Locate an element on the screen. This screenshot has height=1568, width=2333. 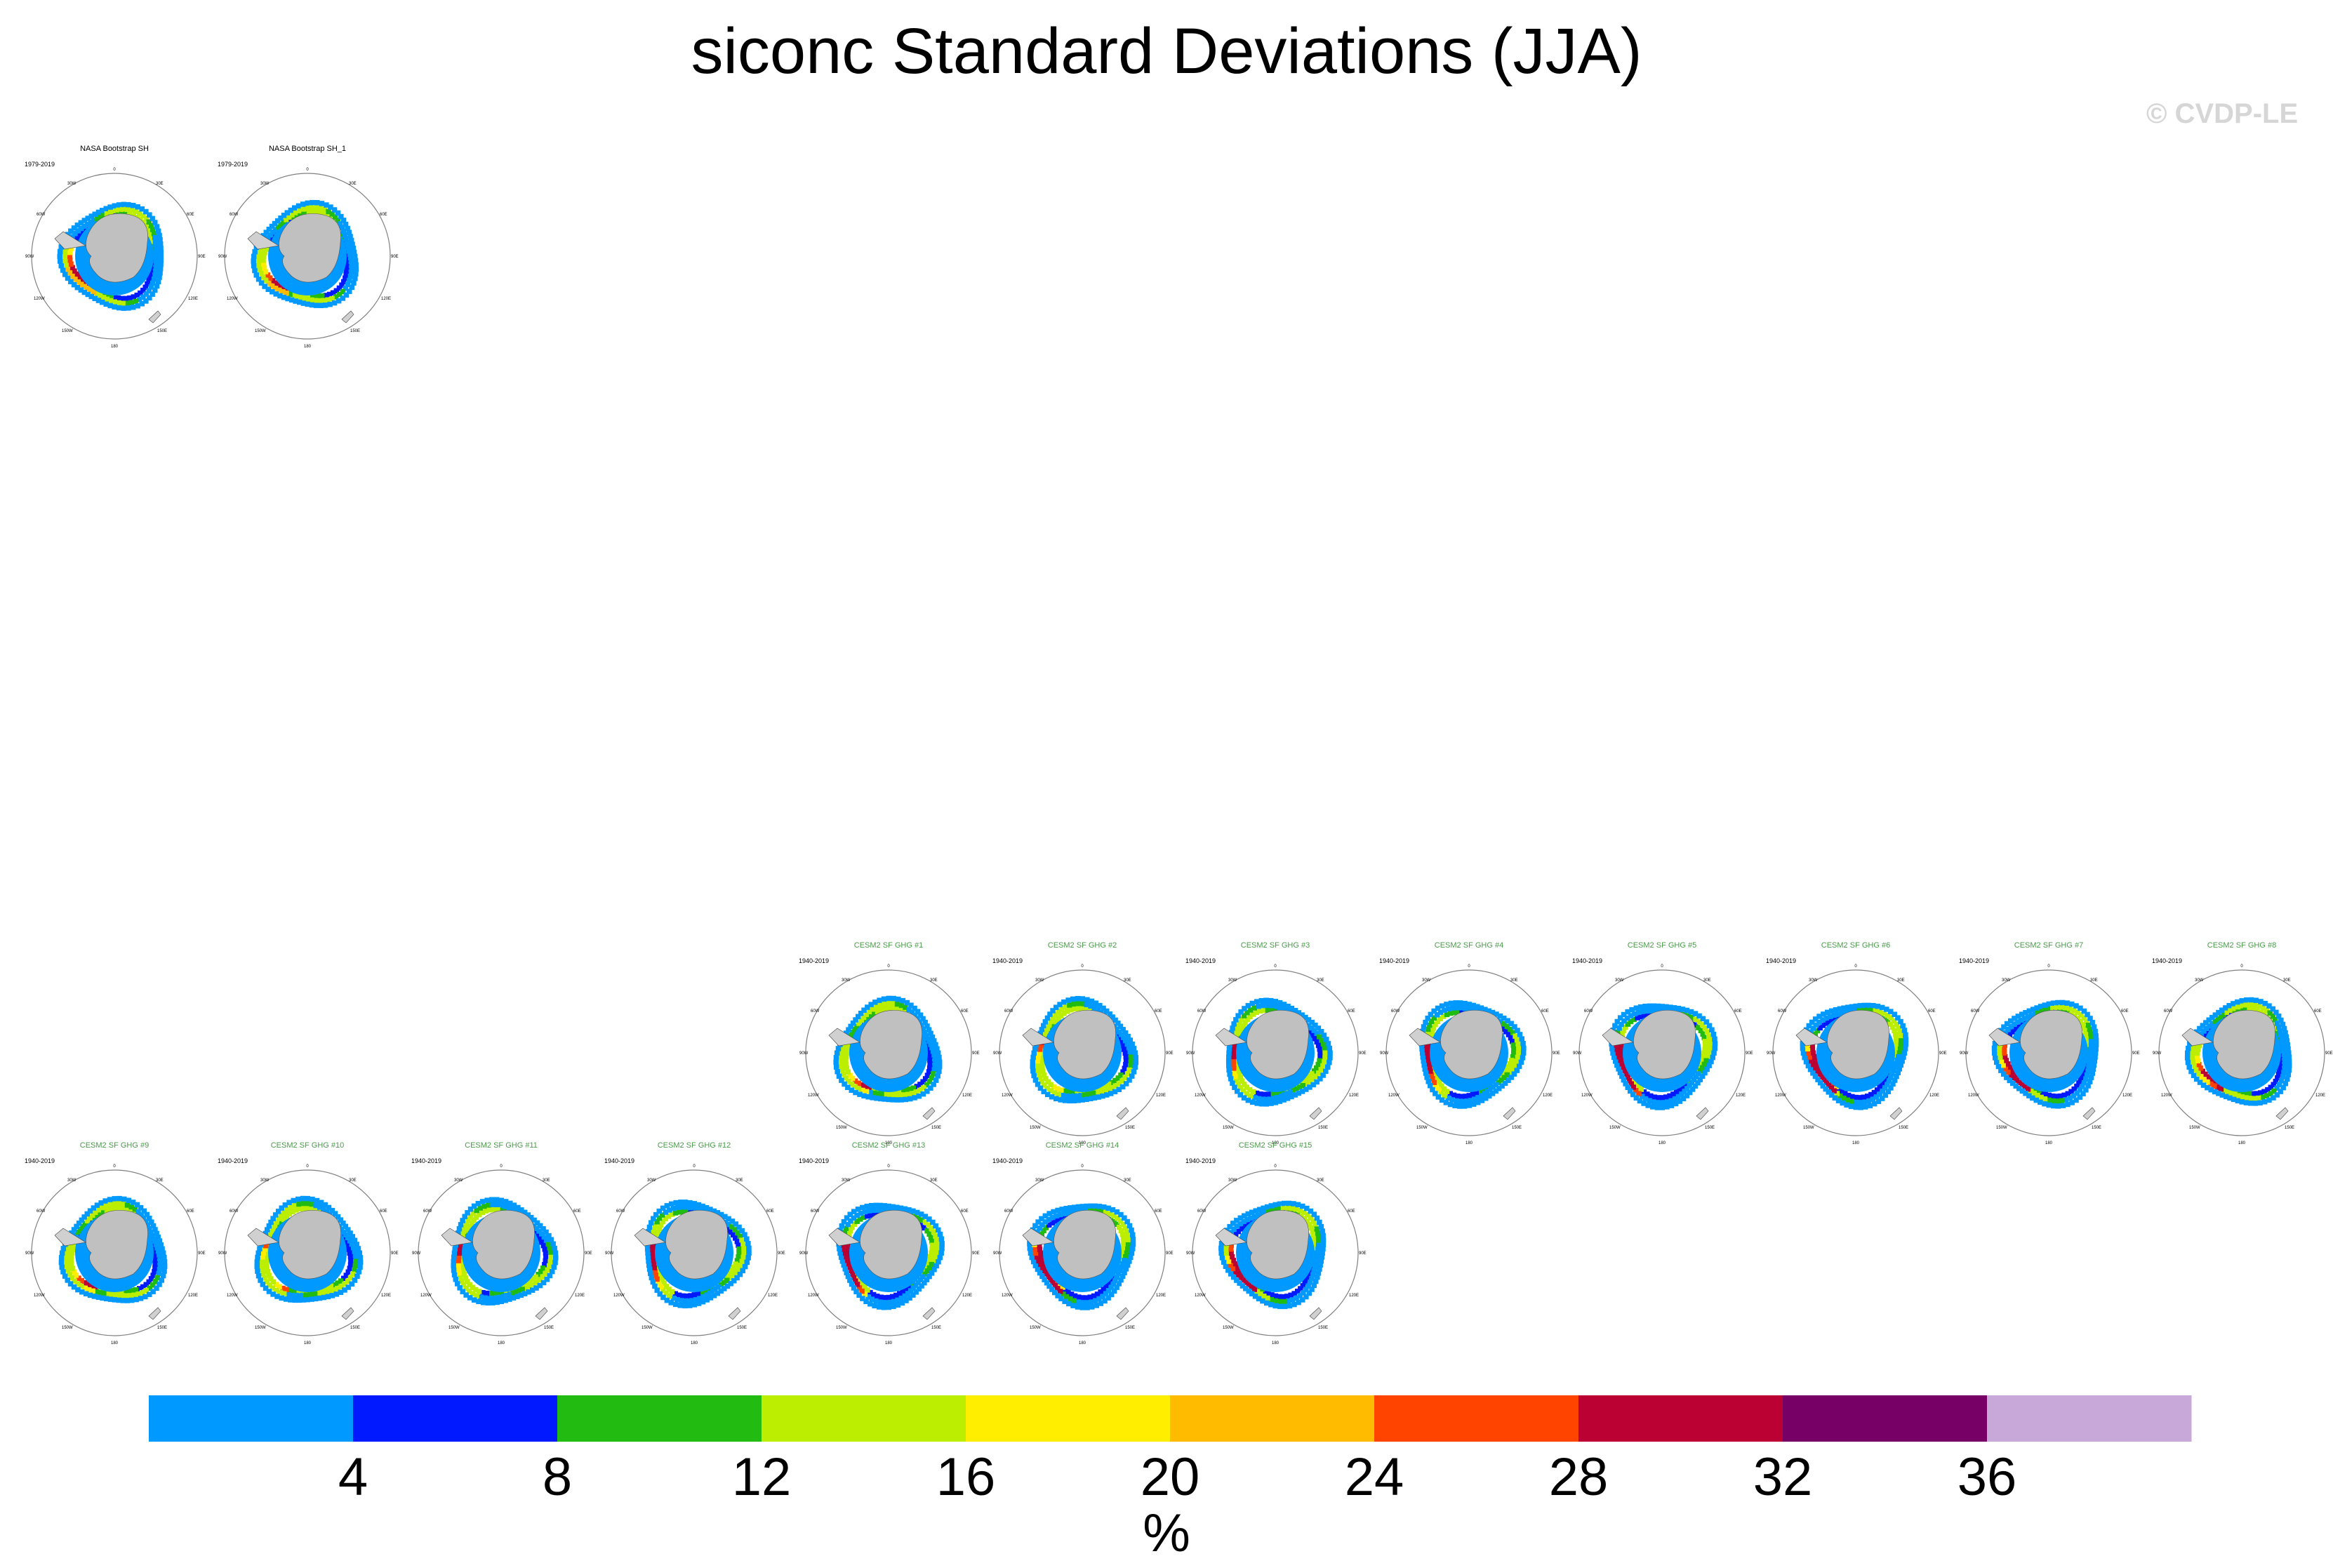
colorbar-tick-label: 24 is located at coordinates (1374, 1477).